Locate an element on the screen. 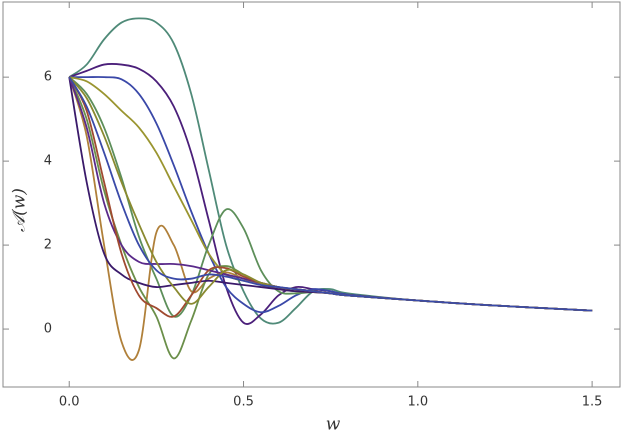 The width and height of the screenshot is (623, 438). x-tick-label: 0.5 is located at coordinates (243, 402).